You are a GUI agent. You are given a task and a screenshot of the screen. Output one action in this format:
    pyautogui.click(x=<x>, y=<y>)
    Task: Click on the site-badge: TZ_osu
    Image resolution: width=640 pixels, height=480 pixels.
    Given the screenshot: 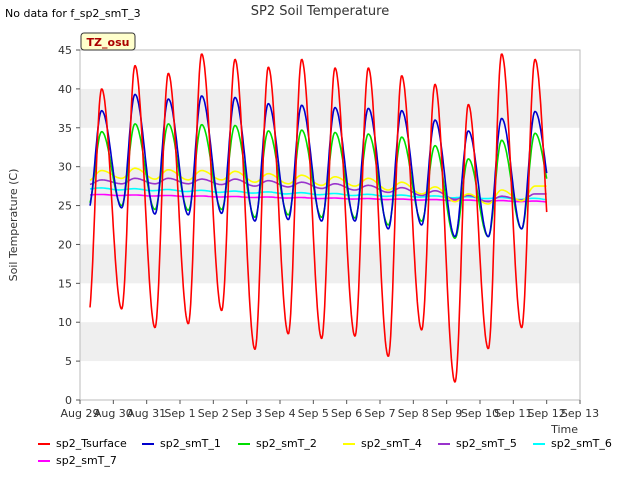 What is the action you would take?
    pyautogui.click(x=108, y=41)
    